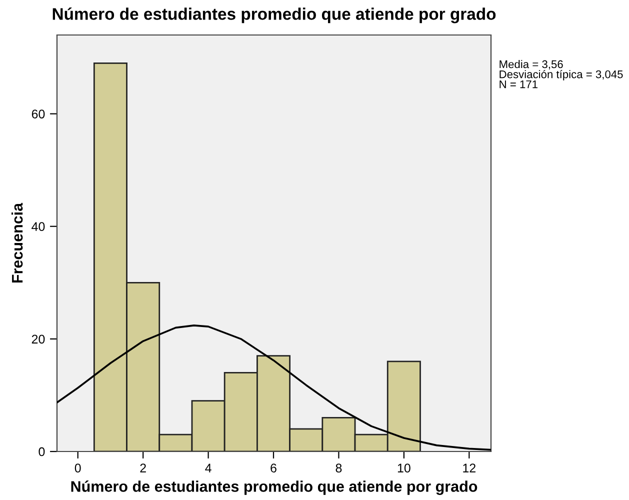  What do you see at coordinates (273, 468) in the screenshot?
I see `x-tick-label: 6` at bounding box center [273, 468].